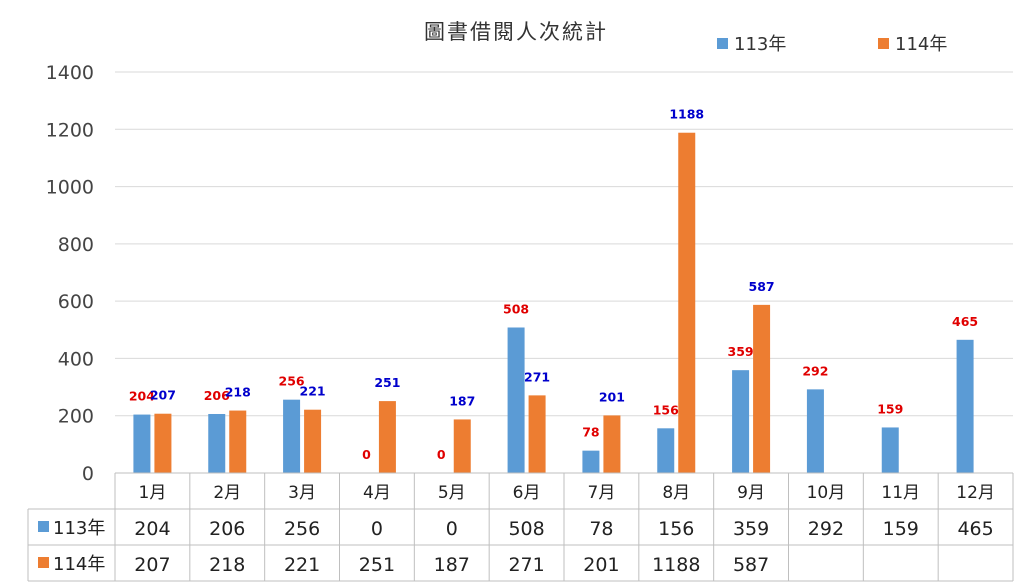  Describe the element at coordinates (900, 493) in the screenshot. I see `x-tick-label: 11月` at that location.